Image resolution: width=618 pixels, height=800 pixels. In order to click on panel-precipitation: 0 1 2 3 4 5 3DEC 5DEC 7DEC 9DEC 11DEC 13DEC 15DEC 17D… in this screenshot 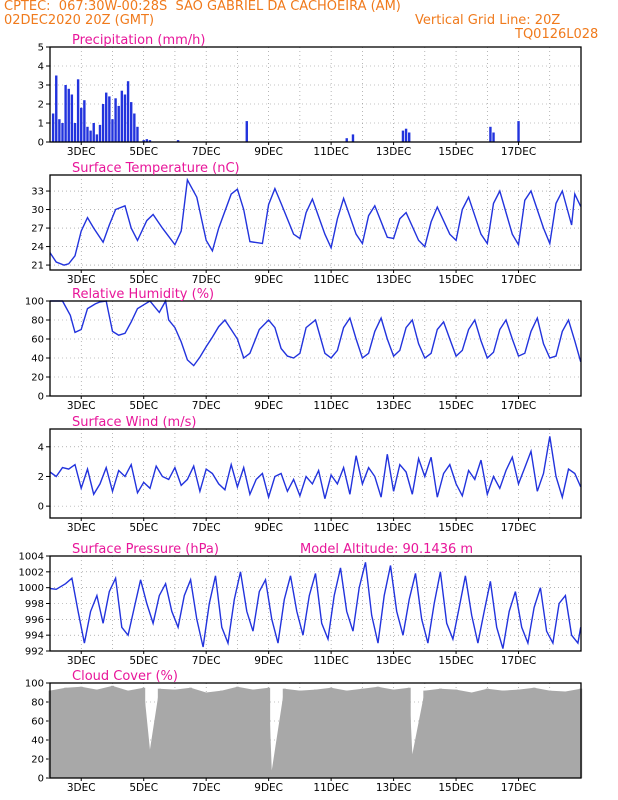, I will do `click(310, 95)`.